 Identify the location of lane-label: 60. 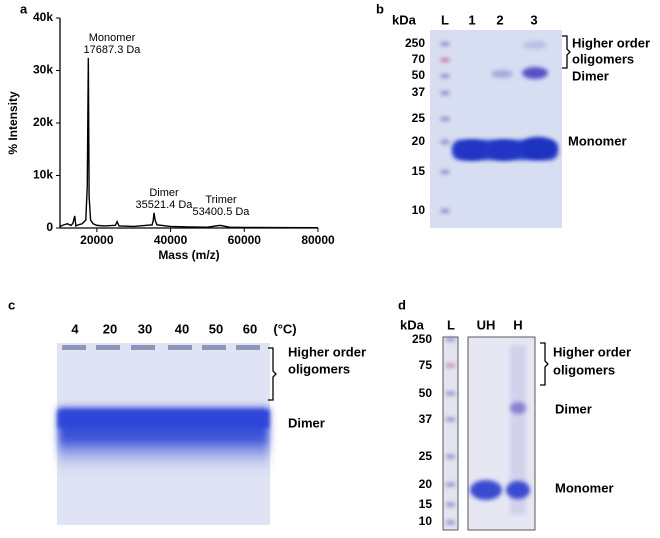
(250, 328).